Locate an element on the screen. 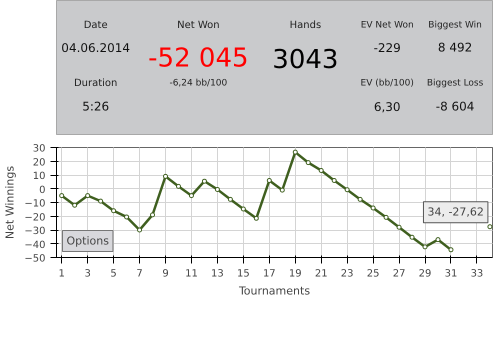  y-tick-label: 10 is located at coordinates (39, 176).